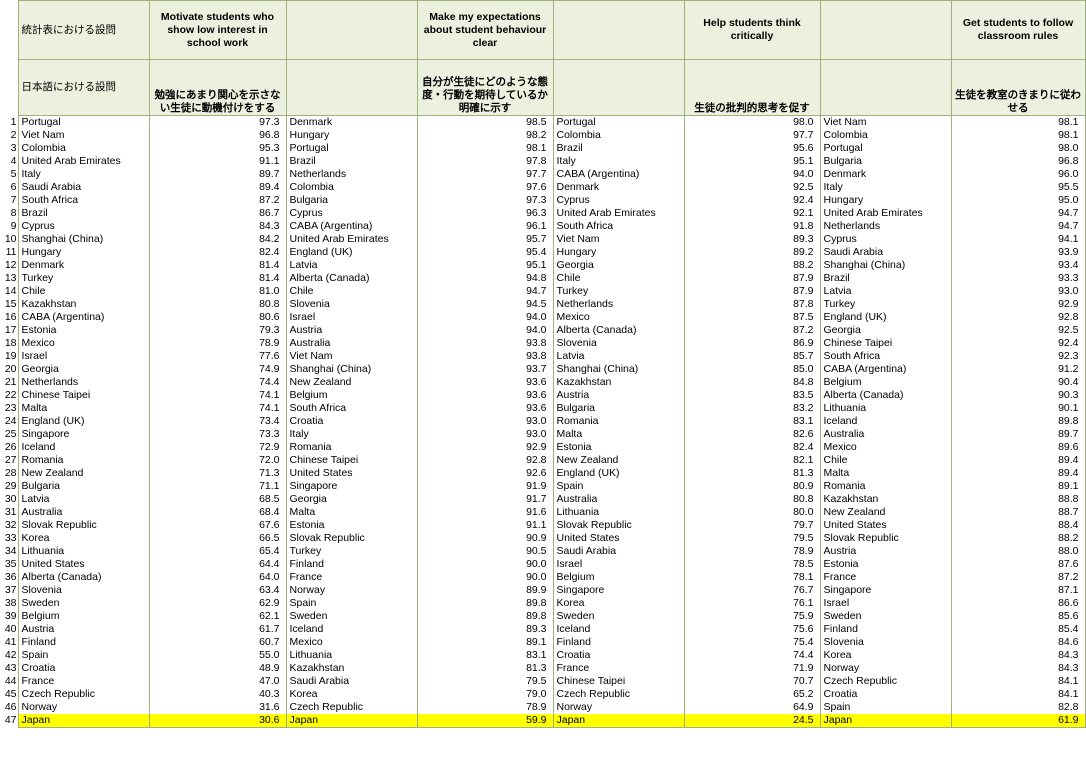  I want to click on score-cell: 61.7, so click(217, 629).